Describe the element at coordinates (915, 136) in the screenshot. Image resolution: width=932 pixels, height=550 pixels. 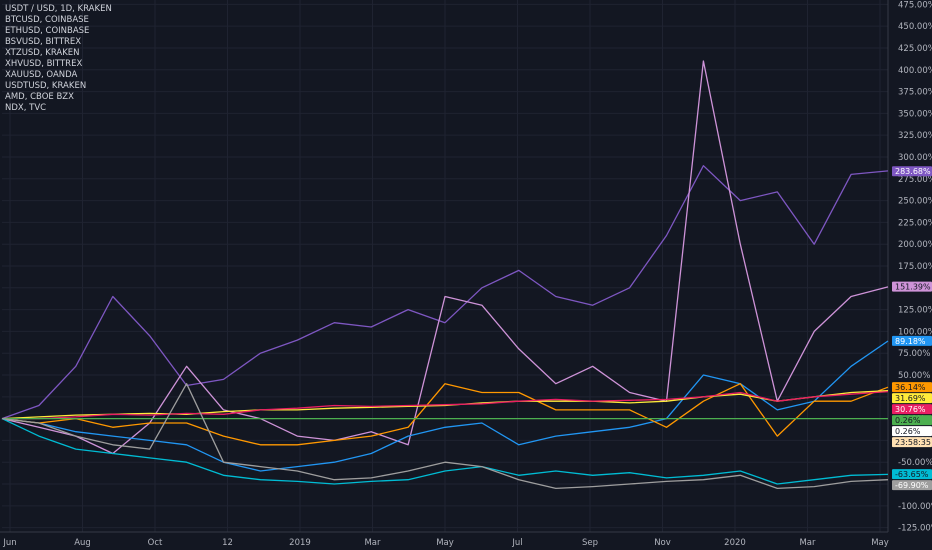
I see `y-tick-label: 325.00%` at that location.